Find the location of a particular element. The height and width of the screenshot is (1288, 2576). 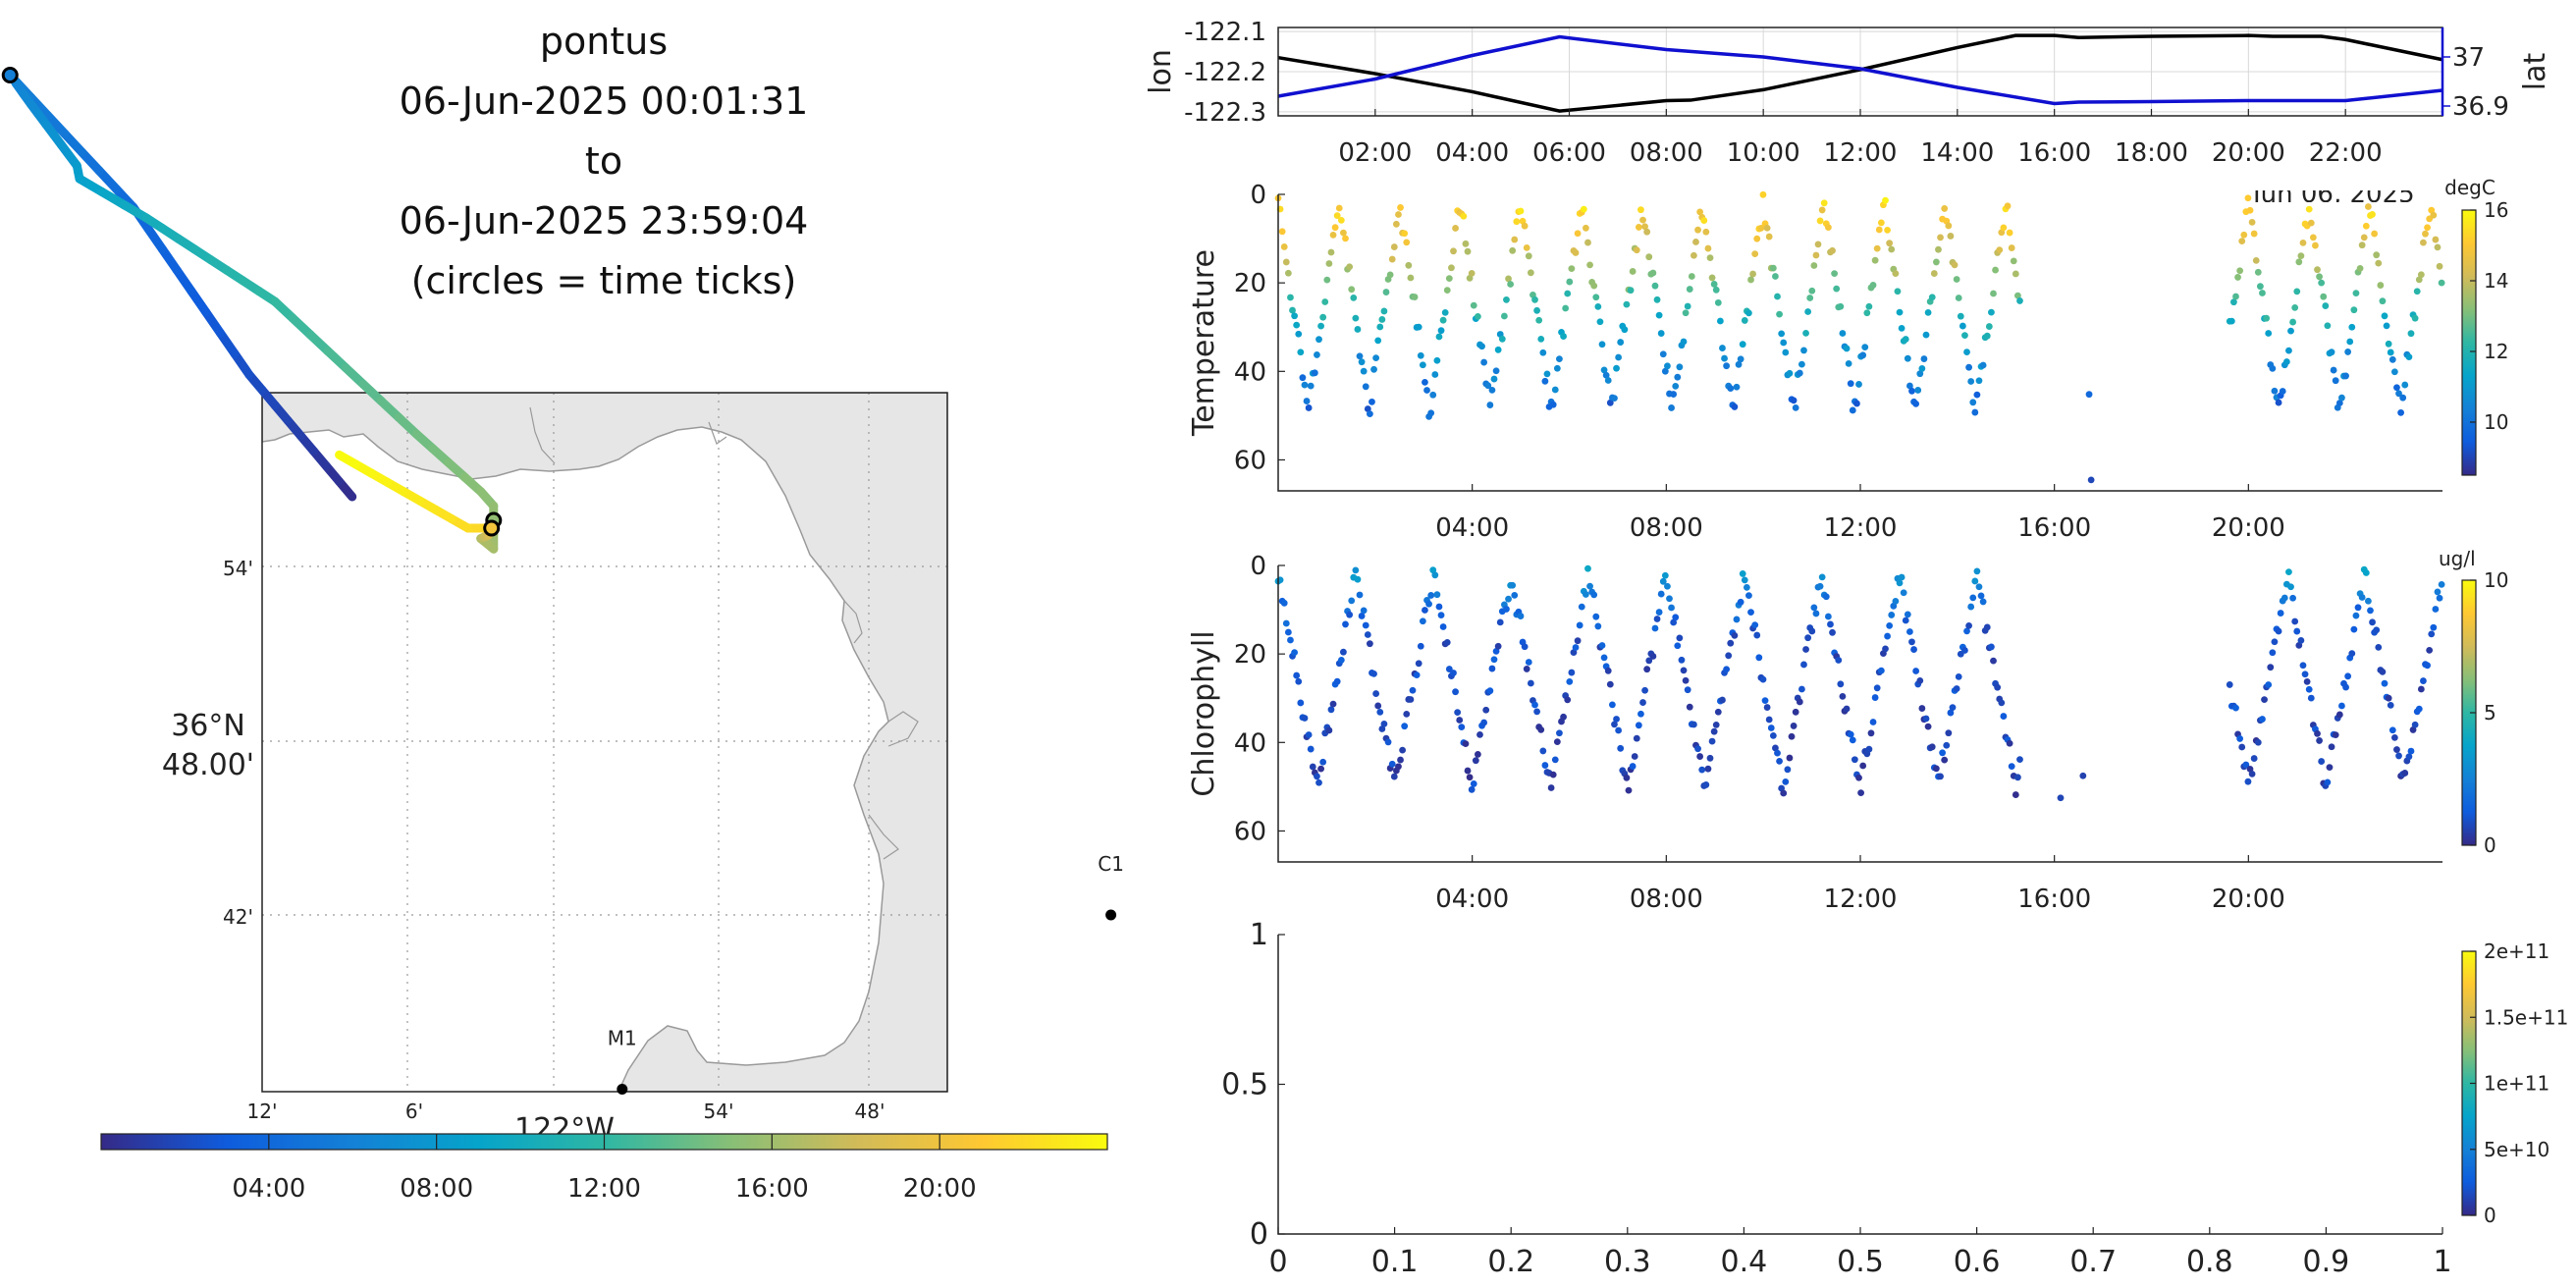

empty-x-tick-9: 0.9 is located at coordinates (2326, 1262).